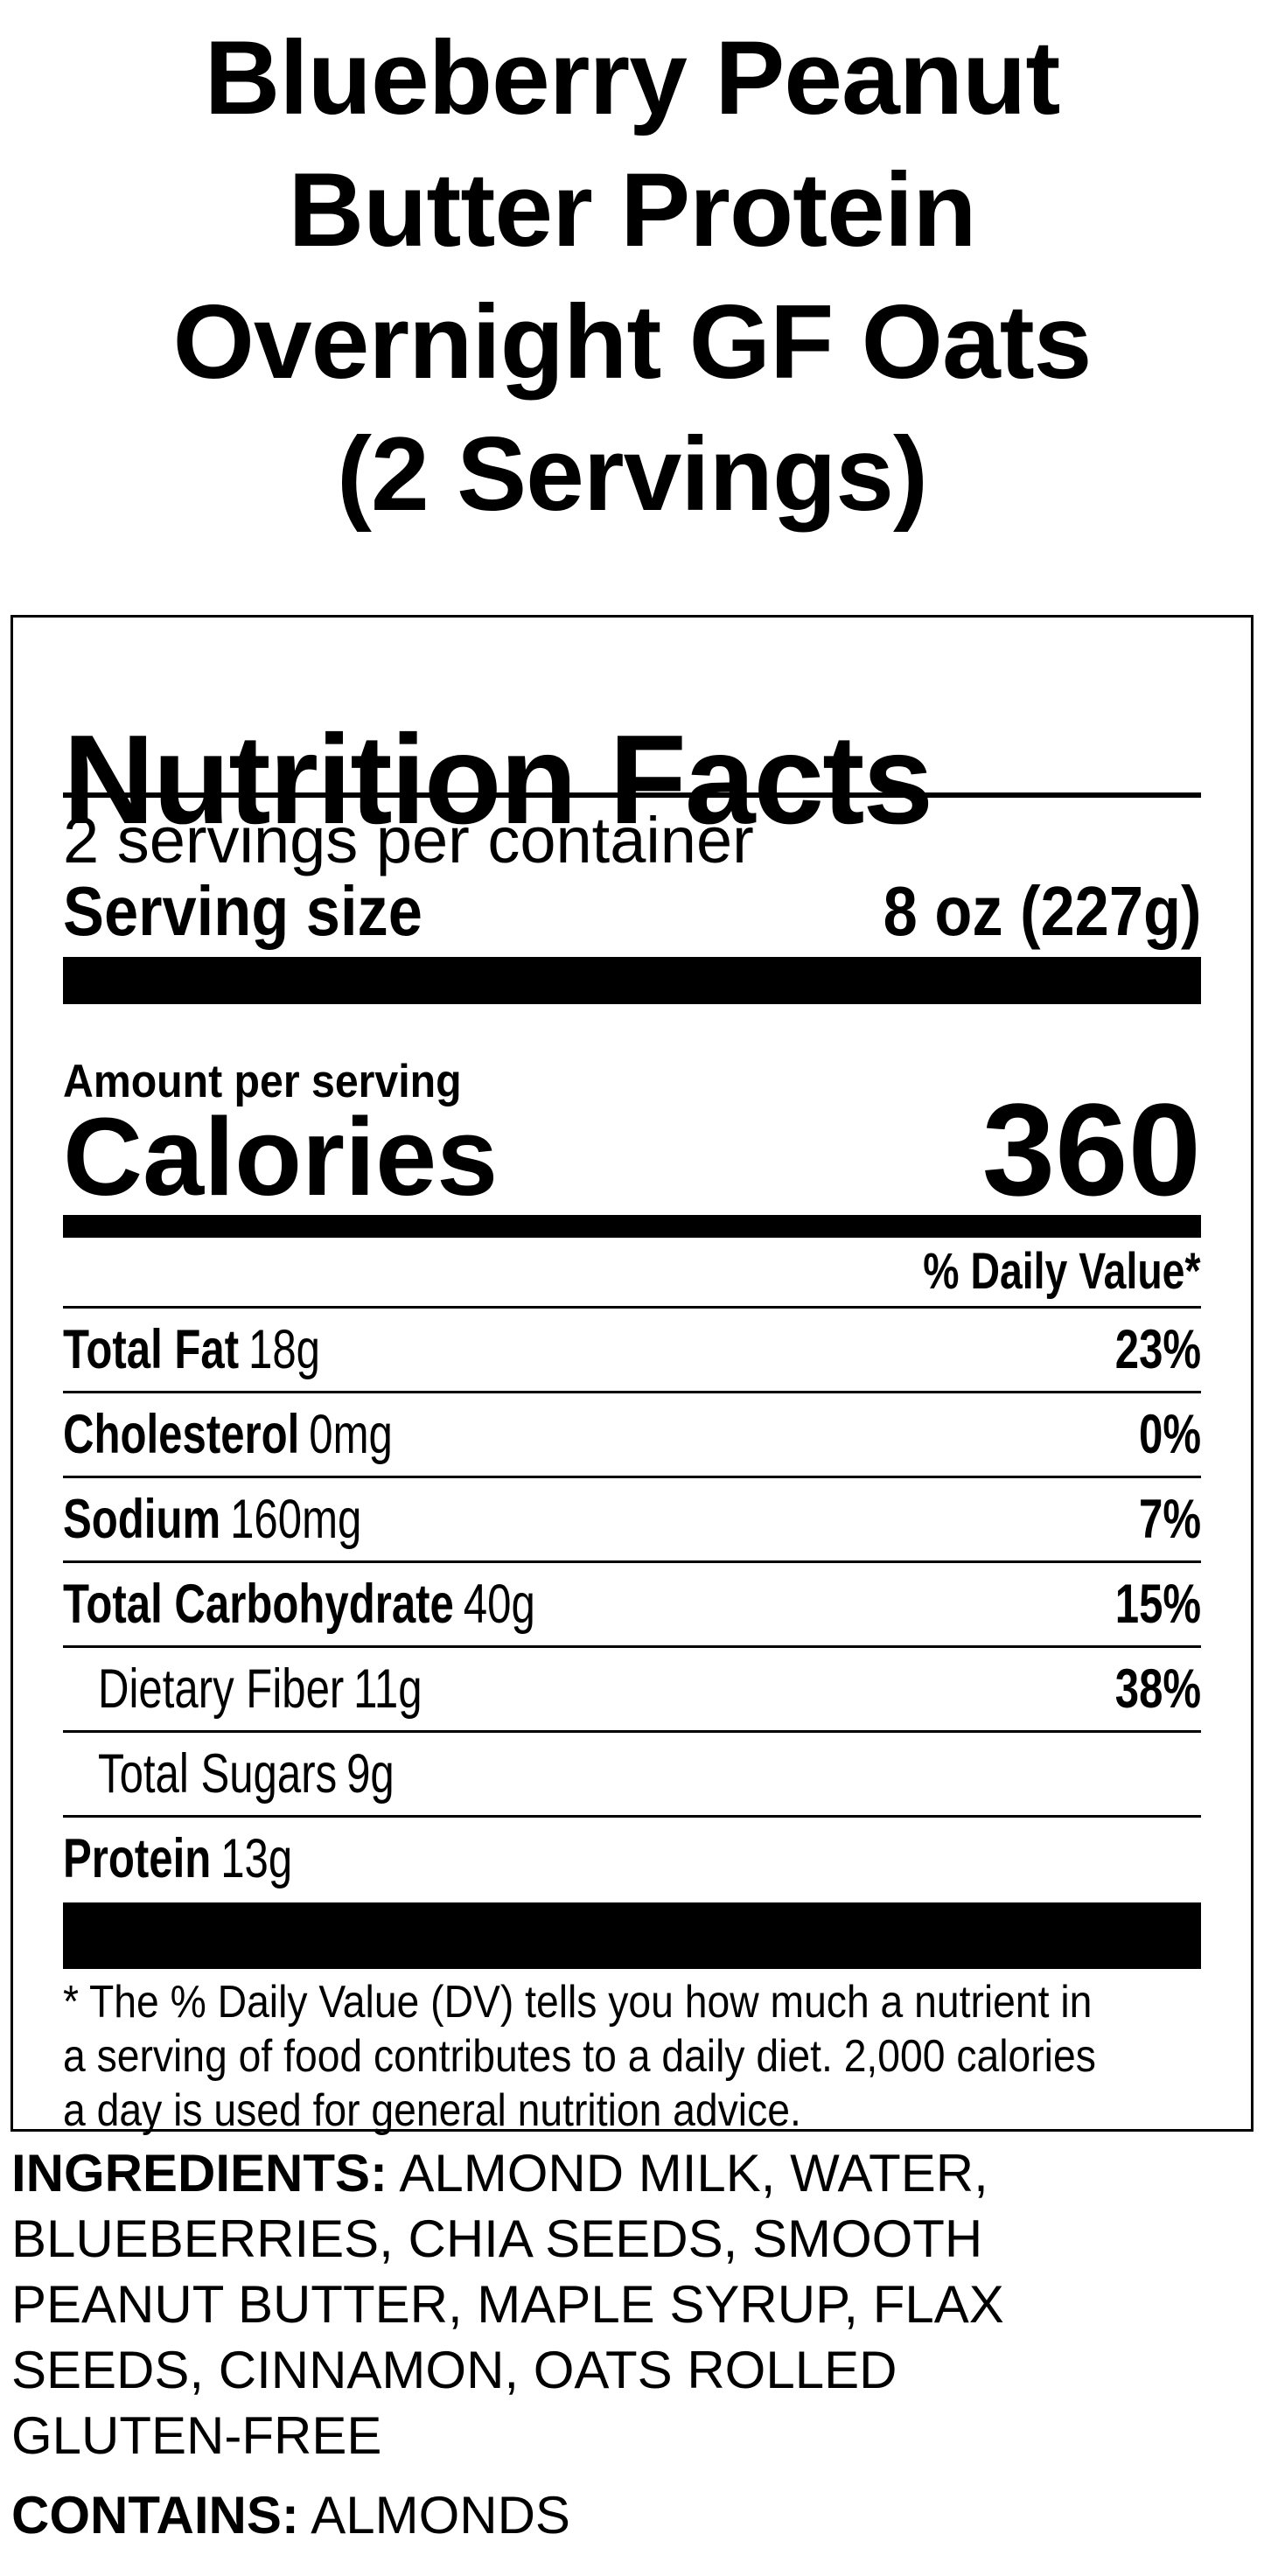  What do you see at coordinates (632, 1153) in the screenshot?
I see `calories-row: Calories 360` at bounding box center [632, 1153].